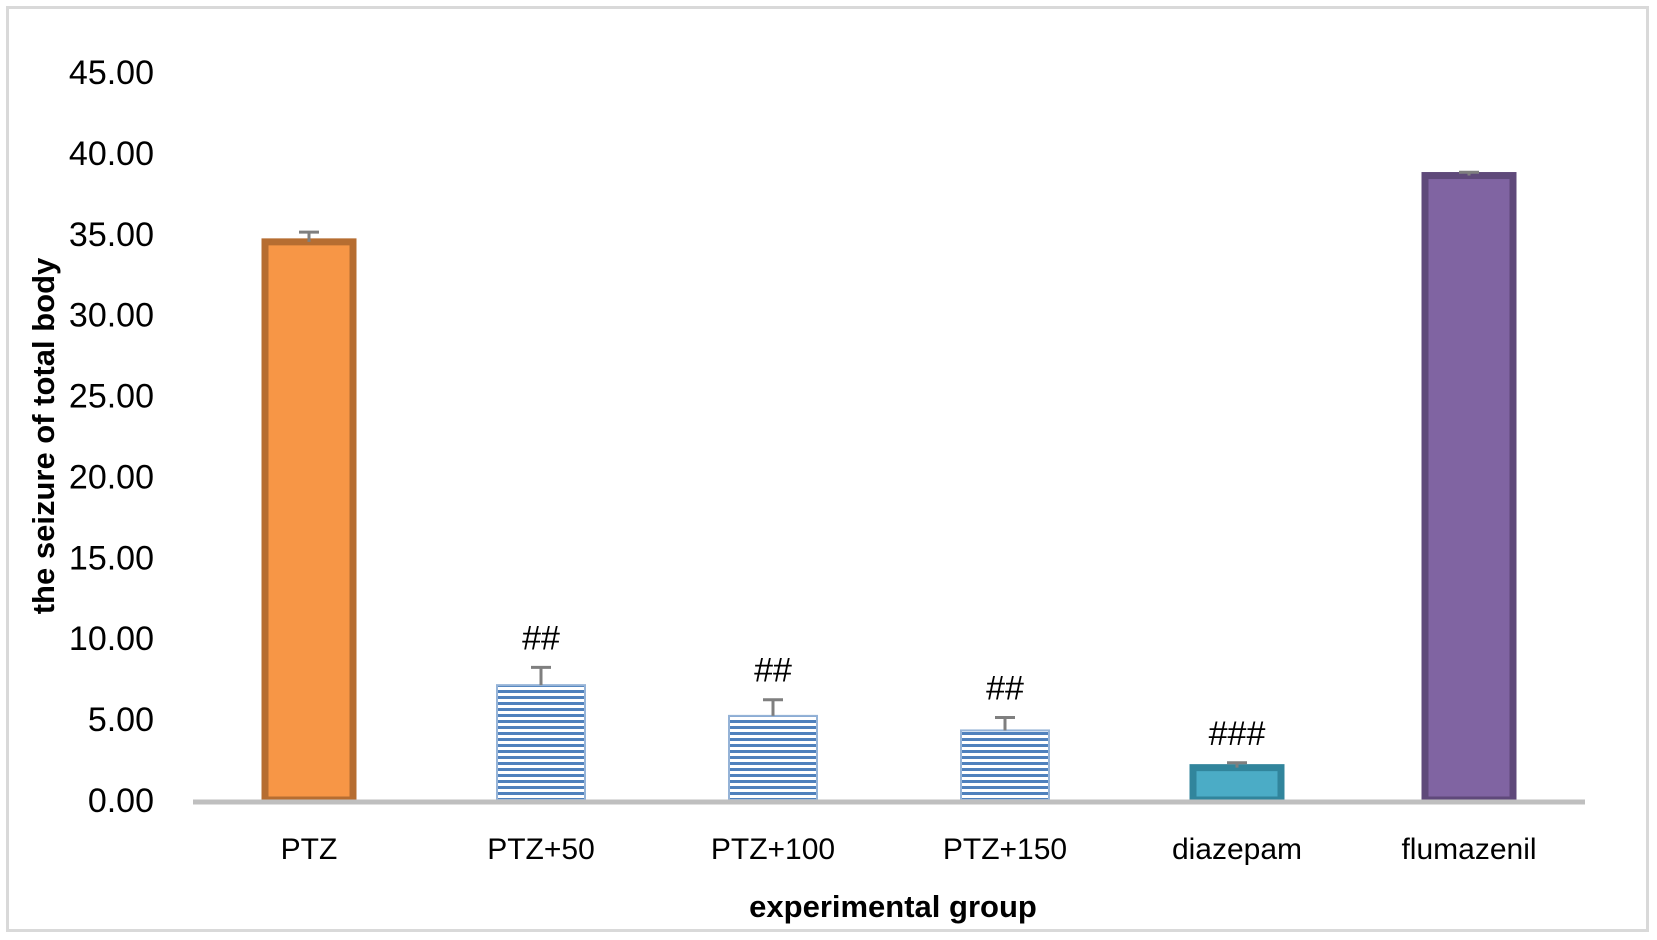 The image size is (1657, 940). I want to click on y-tick-label: 5.00, so click(121, 720).